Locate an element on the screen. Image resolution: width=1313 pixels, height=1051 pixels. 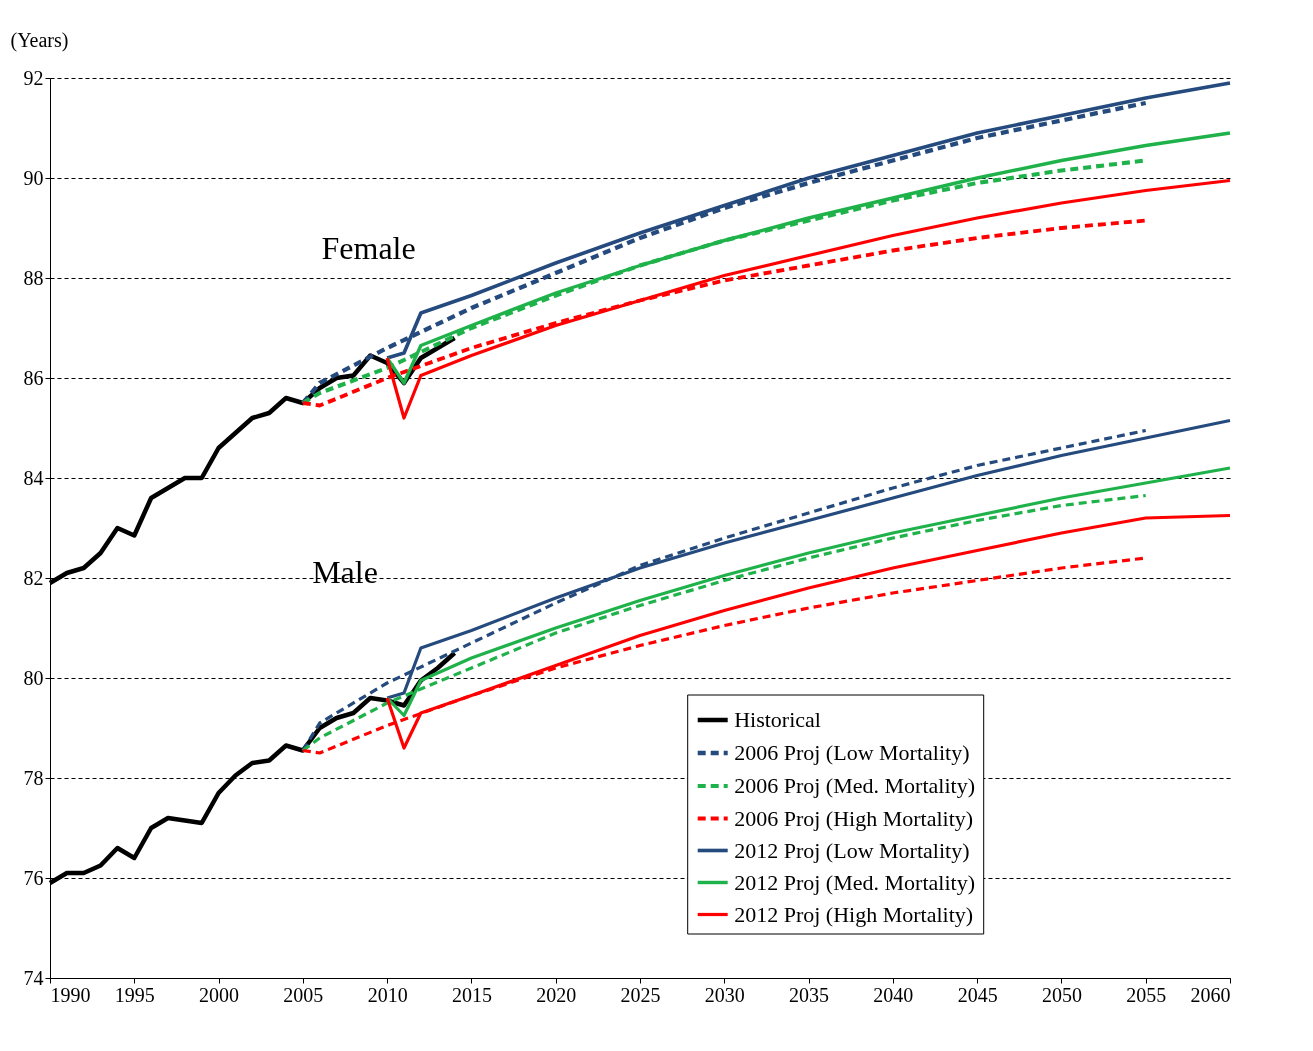
legend-label: 2006 Proj (High Mortality) is located at coordinates (854, 818).